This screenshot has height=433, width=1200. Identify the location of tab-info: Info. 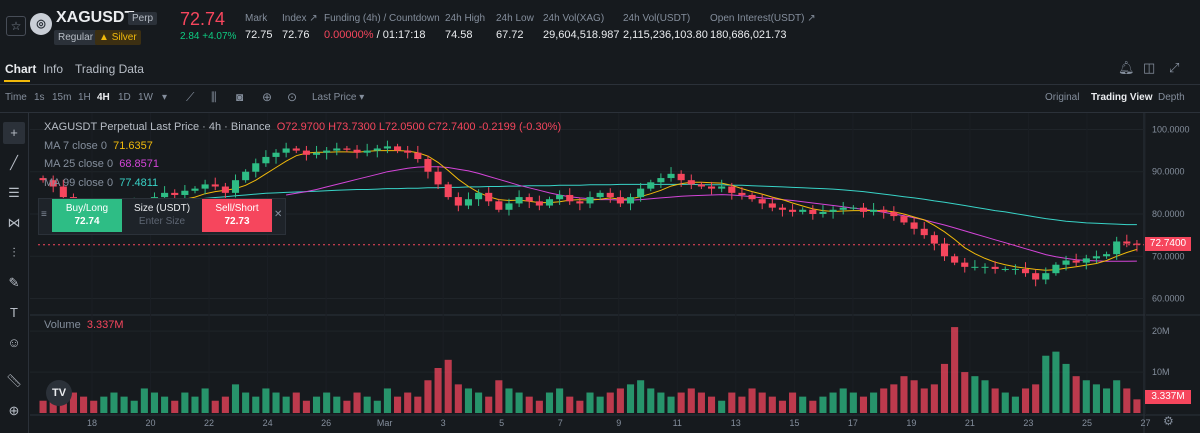
(53, 69).